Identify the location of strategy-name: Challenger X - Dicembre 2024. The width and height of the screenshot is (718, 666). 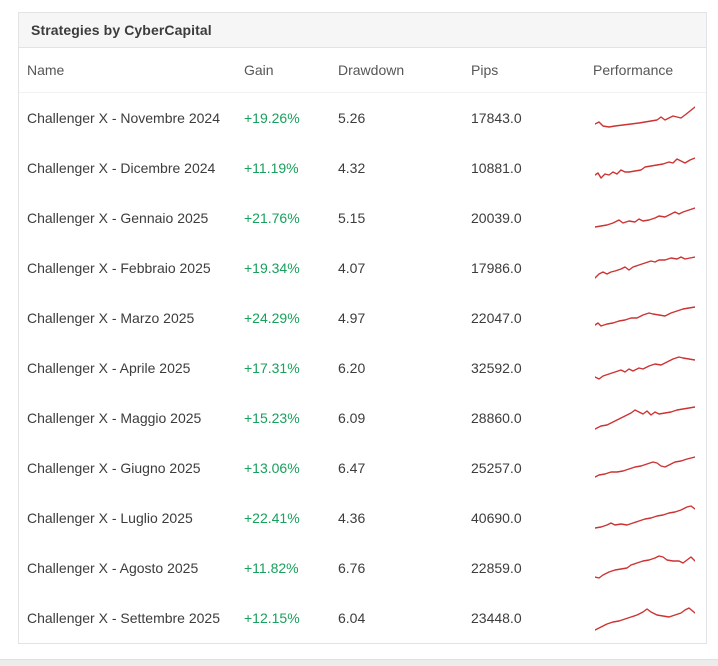
(121, 168).